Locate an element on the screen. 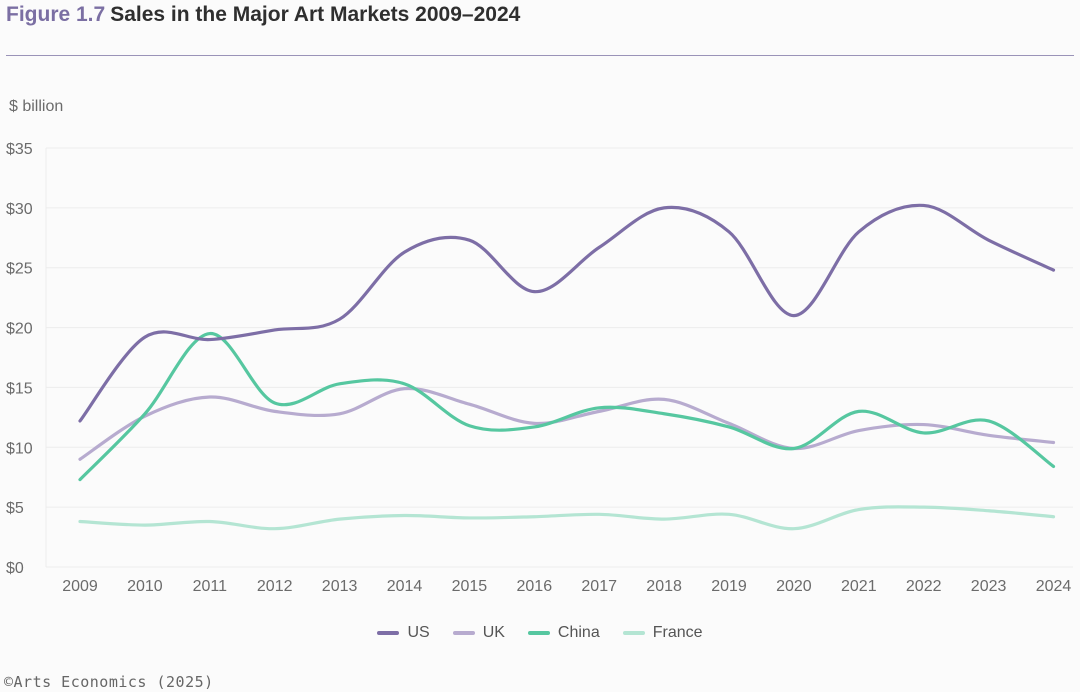  data-point-uk-2015 is located at coordinates (469, 404).